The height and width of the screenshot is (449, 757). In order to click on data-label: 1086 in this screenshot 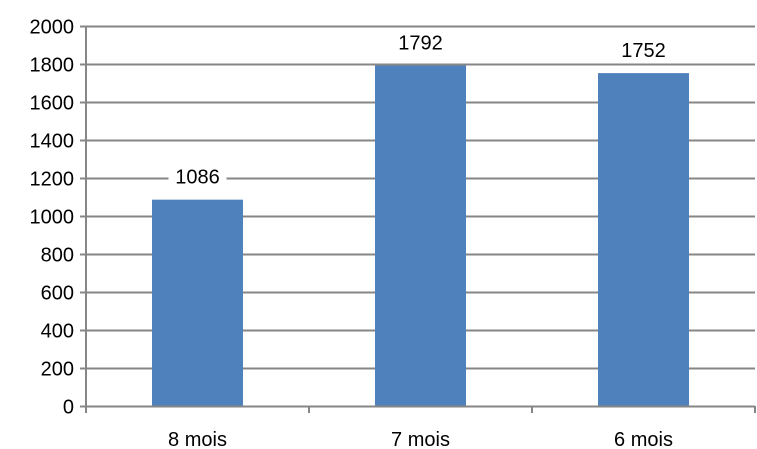, I will do `click(197, 178)`.